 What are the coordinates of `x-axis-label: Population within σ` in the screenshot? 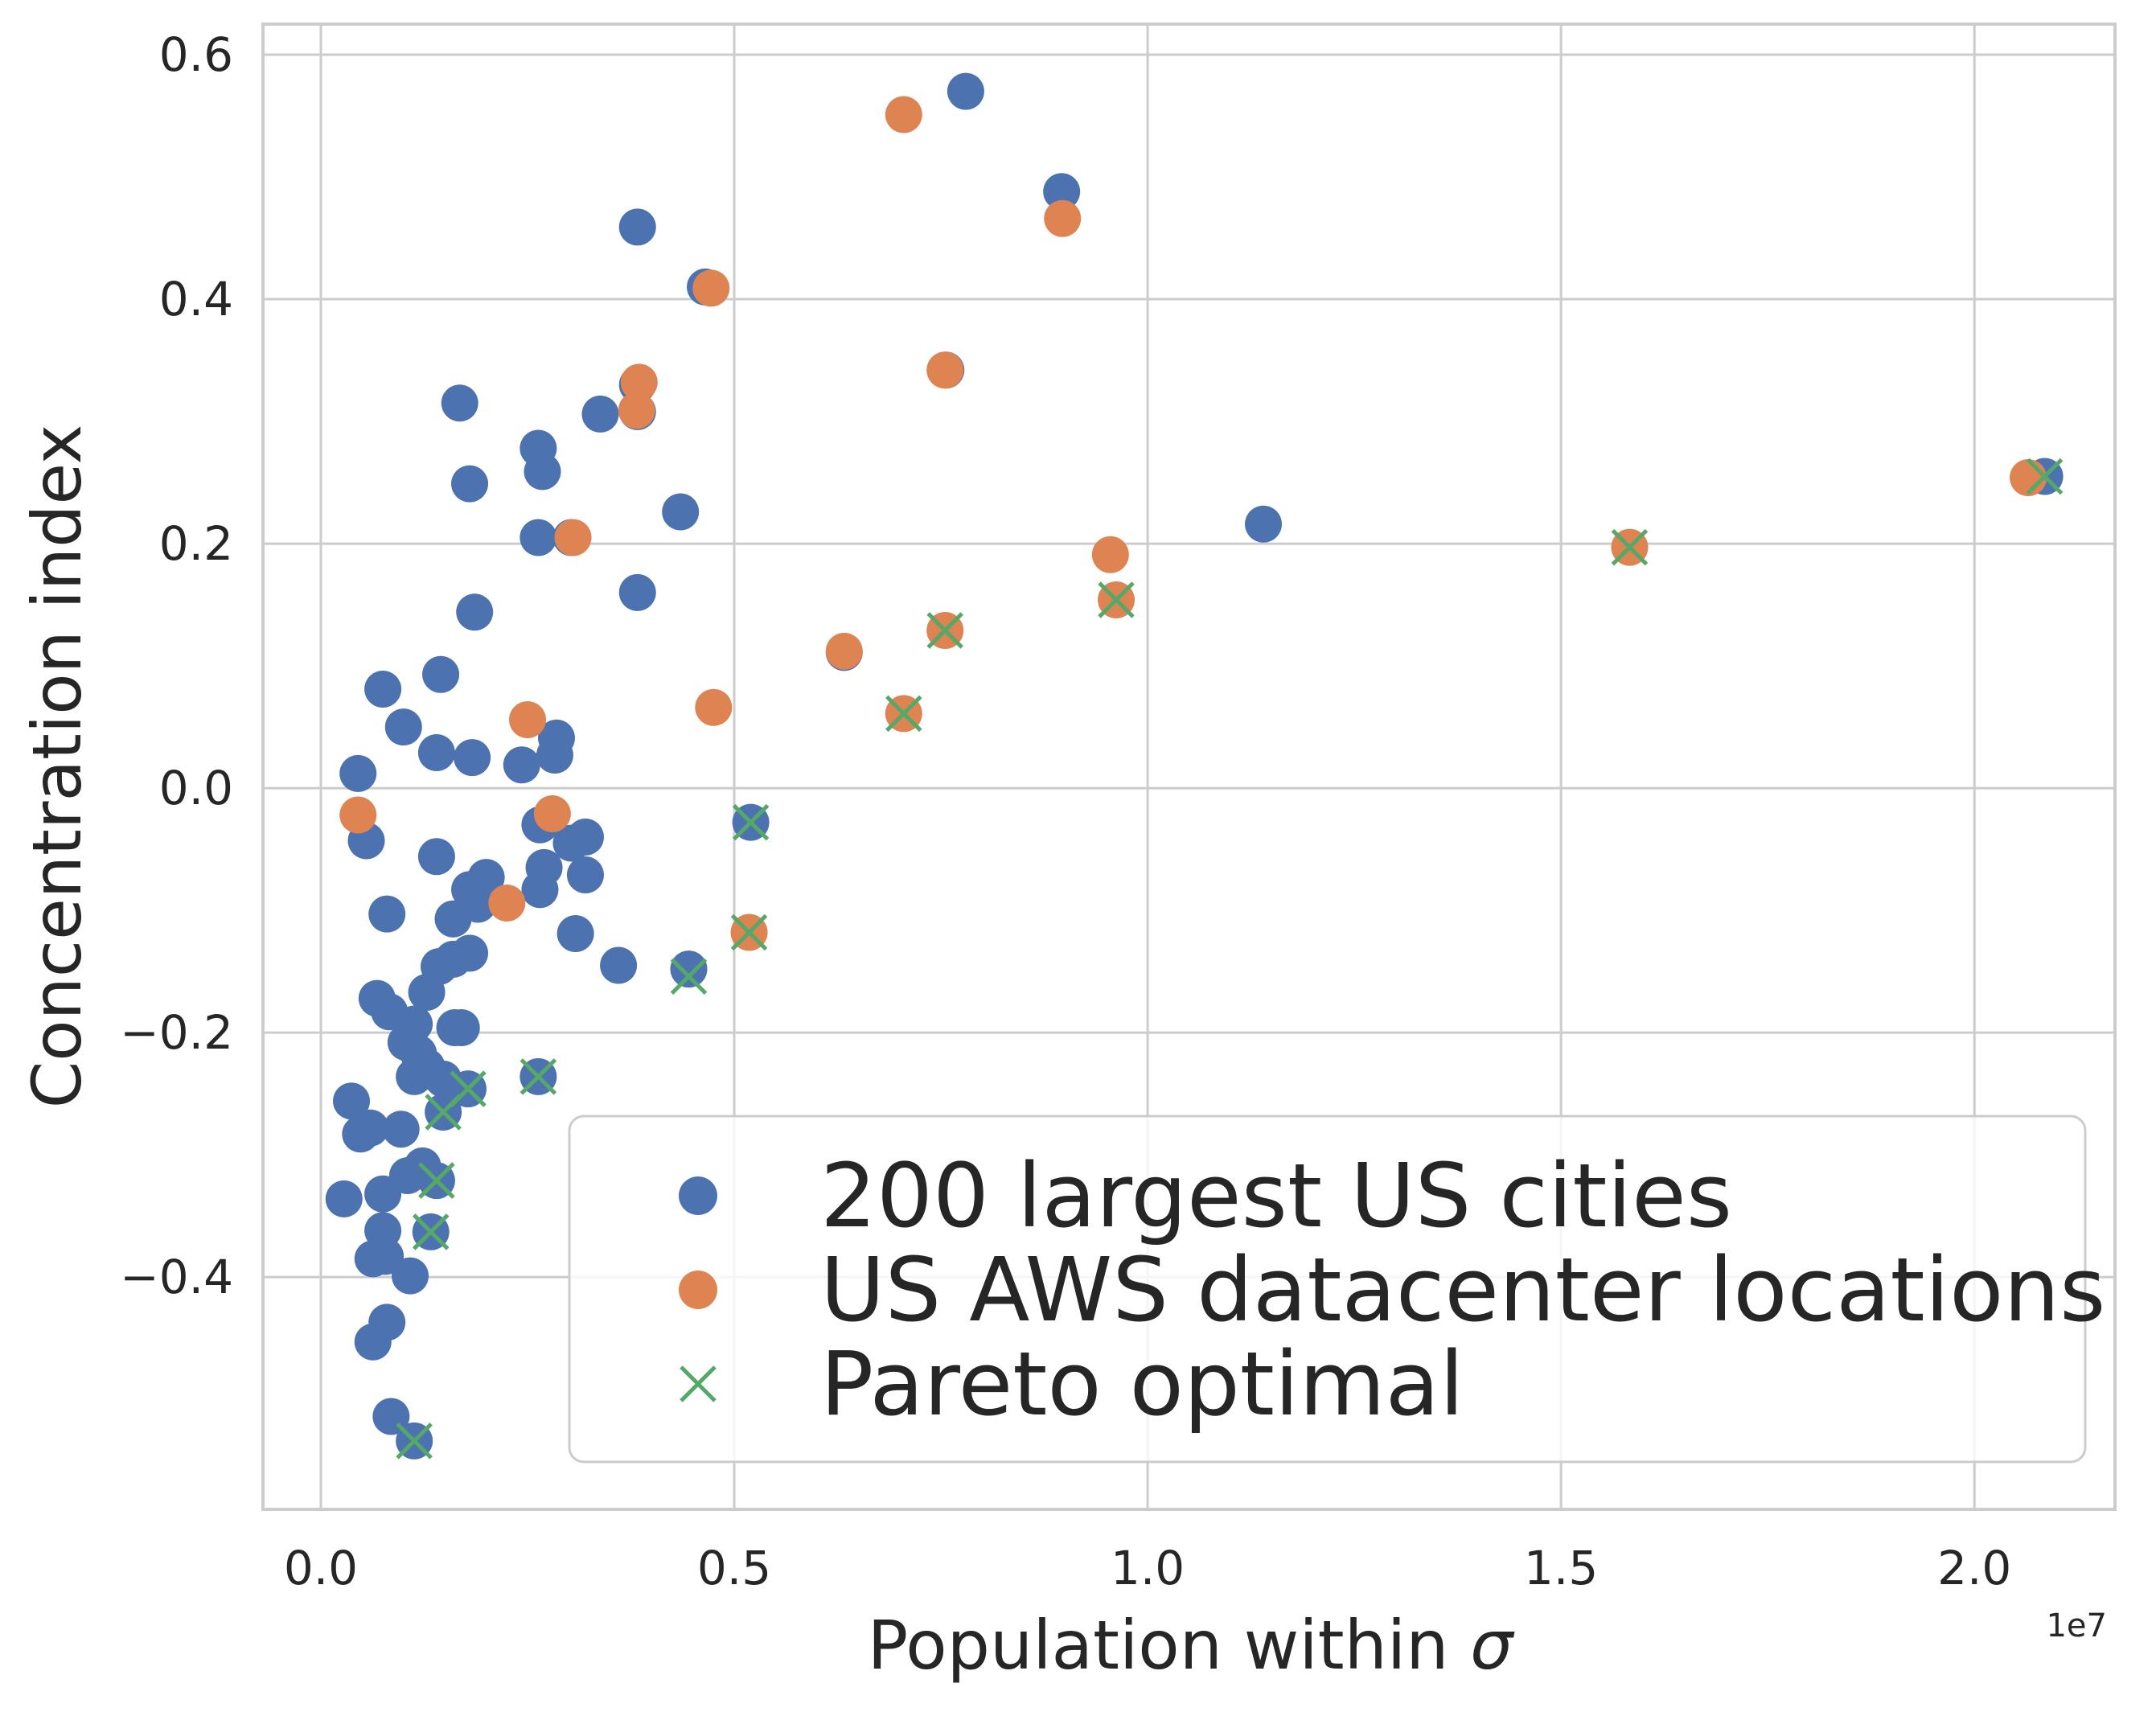 It's located at (1192, 1645).